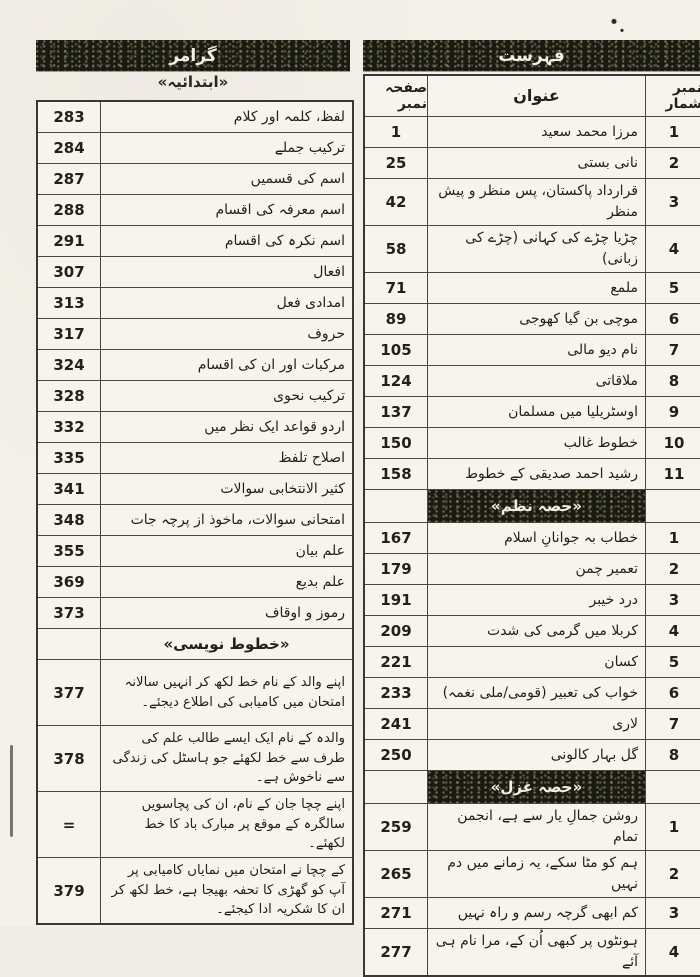 The height and width of the screenshot is (977, 700). Describe the element at coordinates (226, 489) in the screenshot. I see `title-cell: کثیر الانتخابی سوالات` at that location.